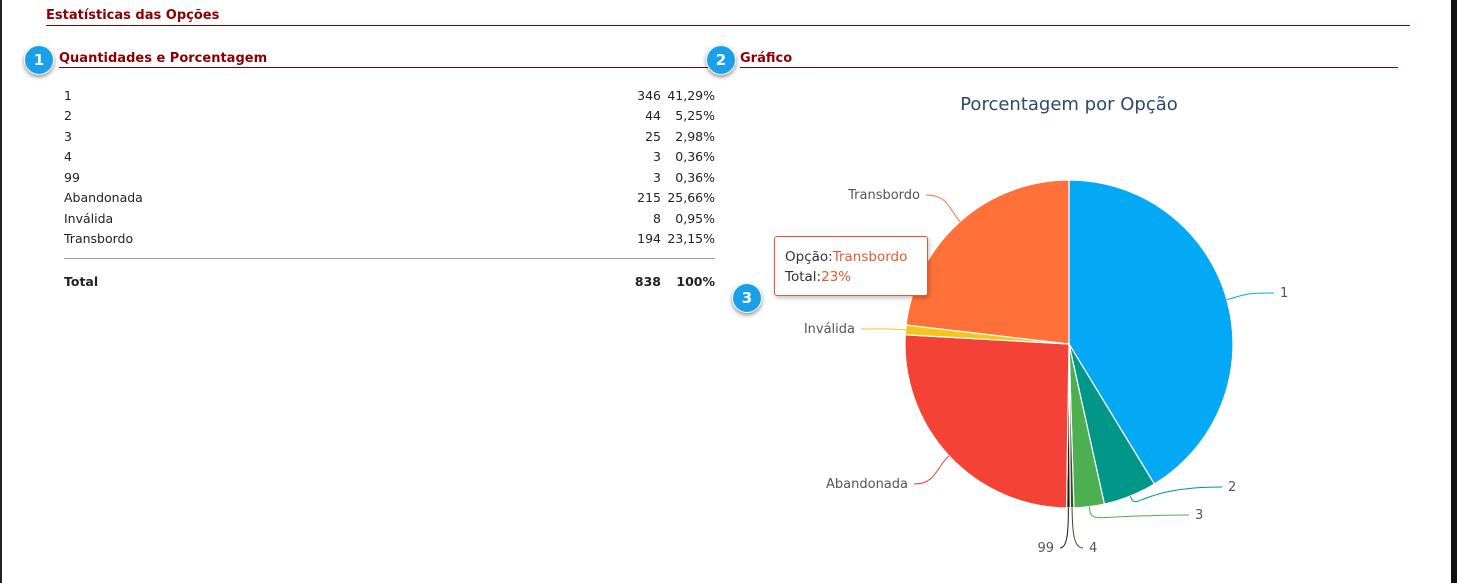 This screenshot has height=583, width=1457. I want to click on slice-label: 2, so click(1232, 487).